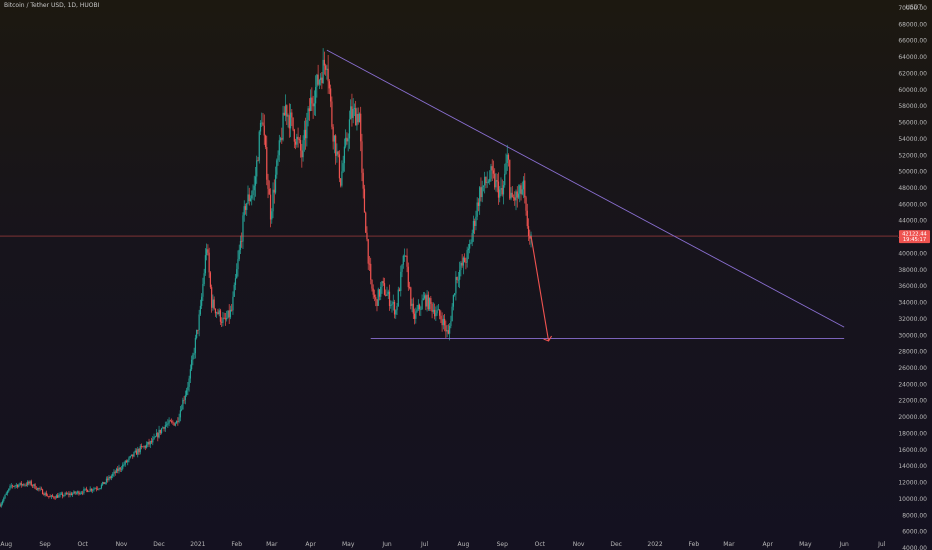 The height and width of the screenshot is (550, 932). I want to click on x-tick-label: Nov, so click(122, 544).